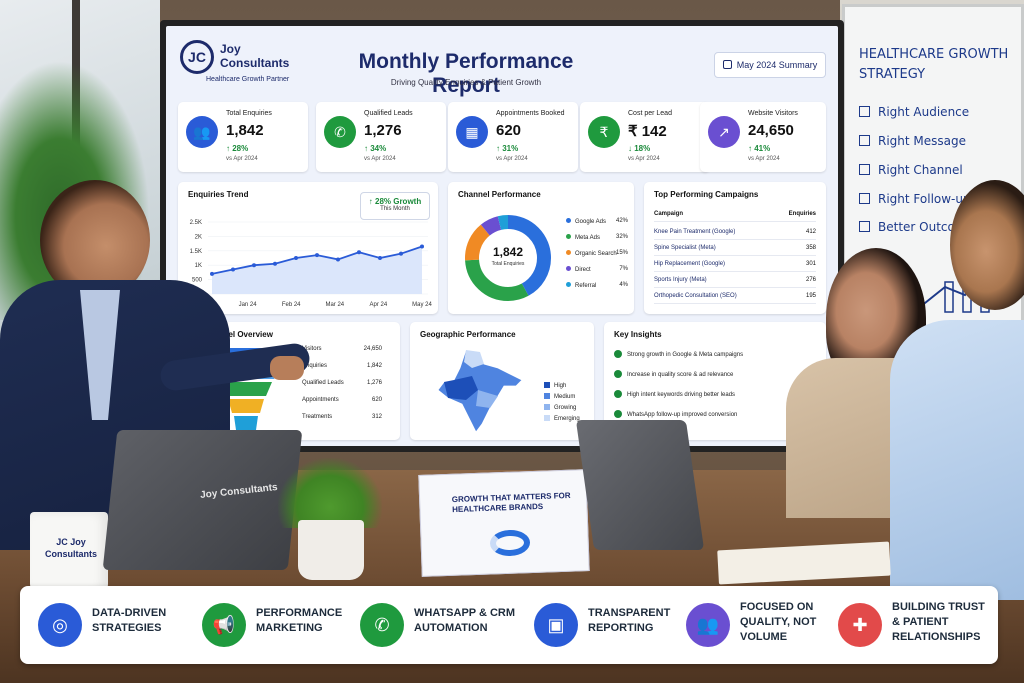 The height and width of the screenshot is (683, 1024). I want to click on campaign-enquiries: 358, so click(810, 248).